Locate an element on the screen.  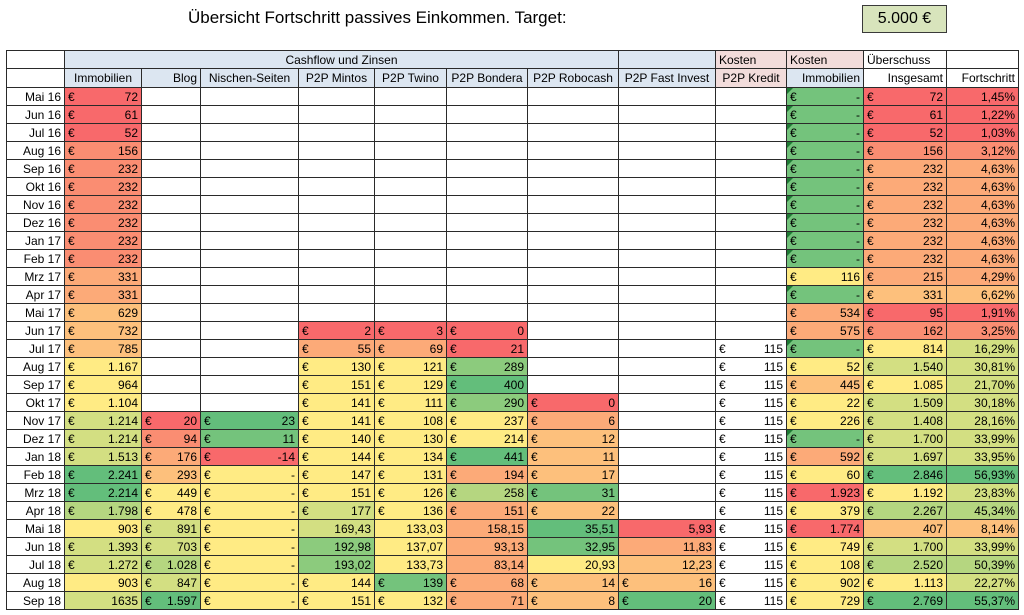
cell-9: €22 is located at coordinates (825, 402).